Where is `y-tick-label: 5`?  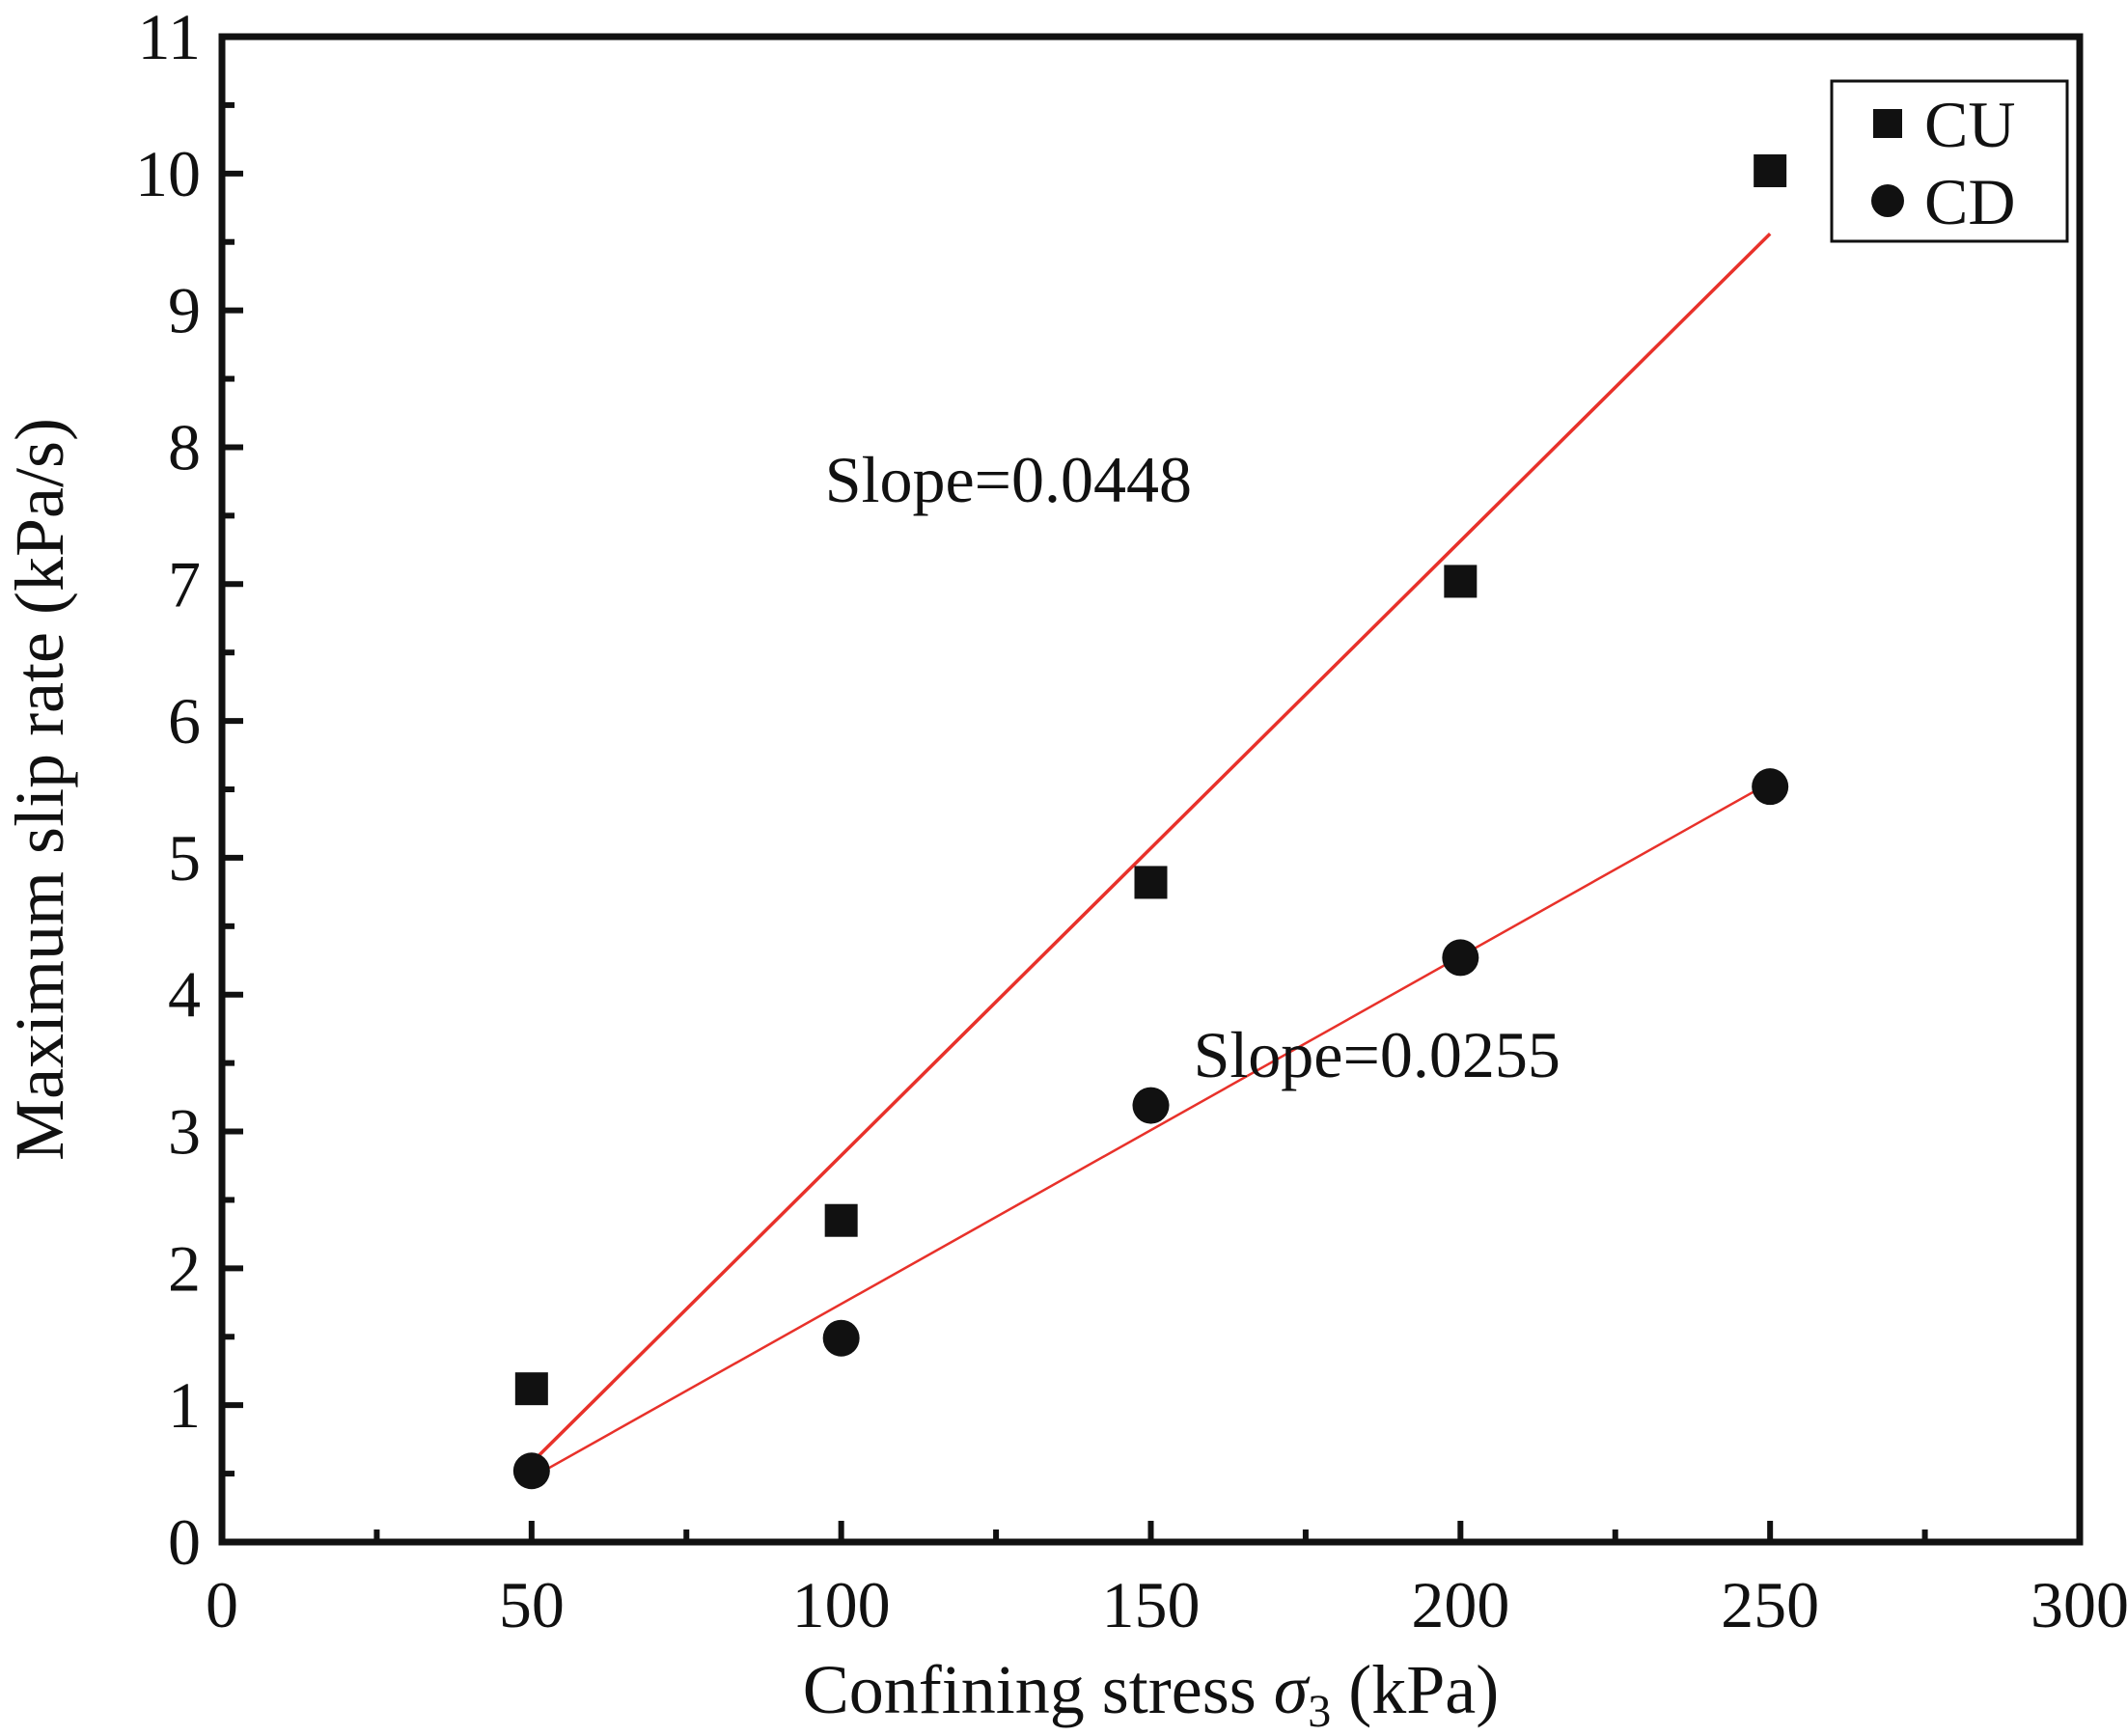
y-tick-label: 5 is located at coordinates (184, 858).